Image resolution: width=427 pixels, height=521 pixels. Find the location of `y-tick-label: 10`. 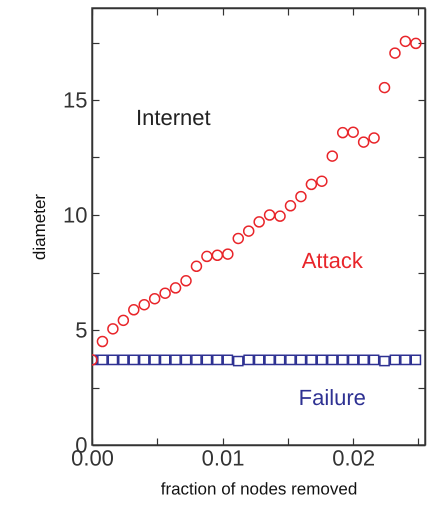

y-tick-label: 10 is located at coordinates (75, 215).